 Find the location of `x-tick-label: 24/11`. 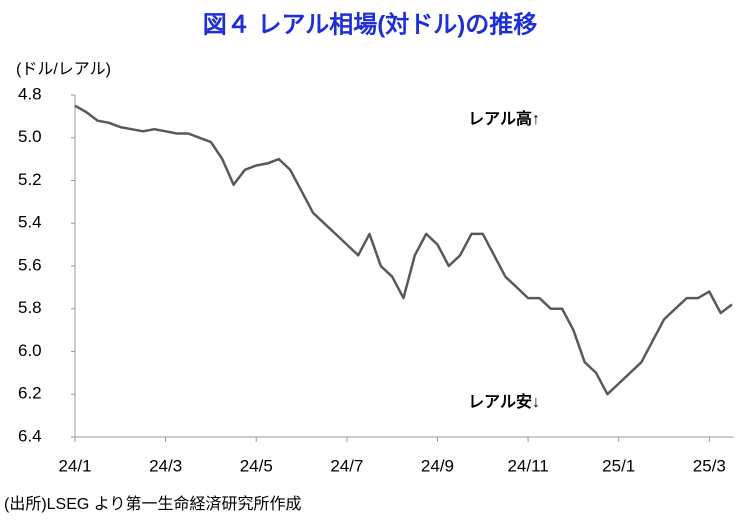

x-tick-label: 24/11 is located at coordinates (527, 465).